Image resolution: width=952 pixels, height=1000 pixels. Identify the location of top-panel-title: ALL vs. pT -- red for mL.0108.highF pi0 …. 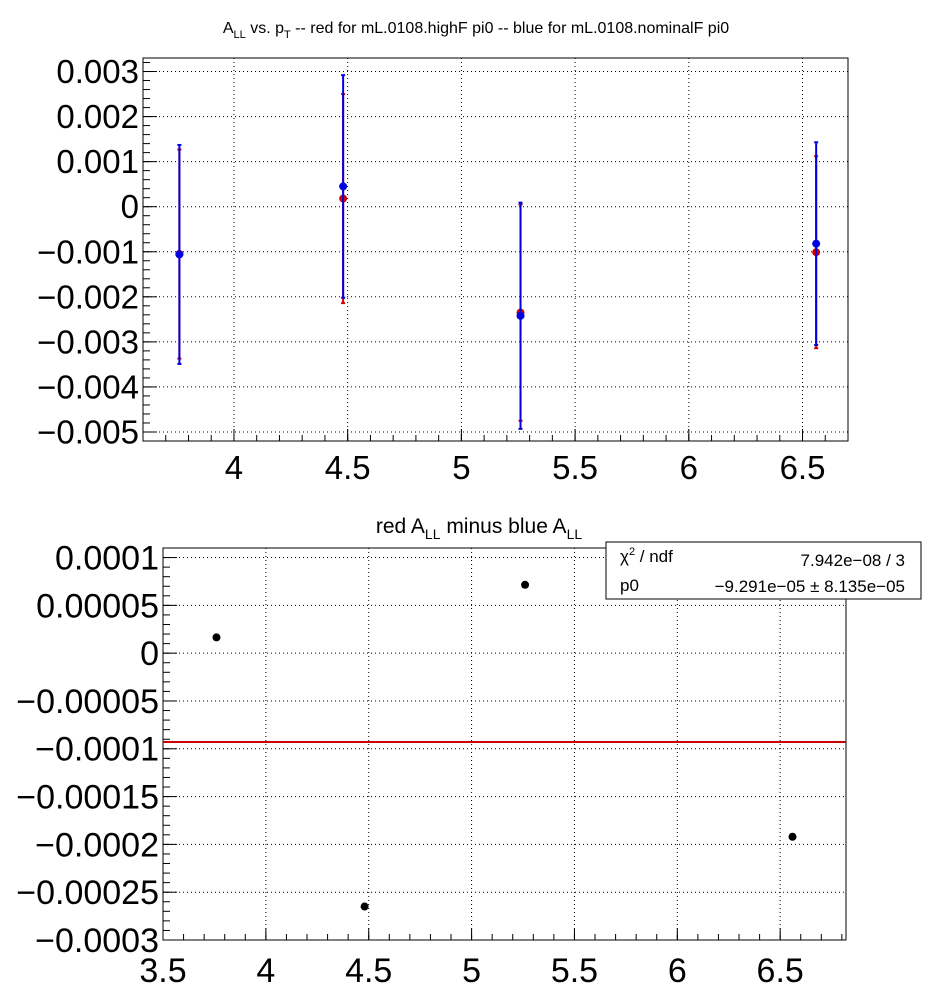
(476, 30).